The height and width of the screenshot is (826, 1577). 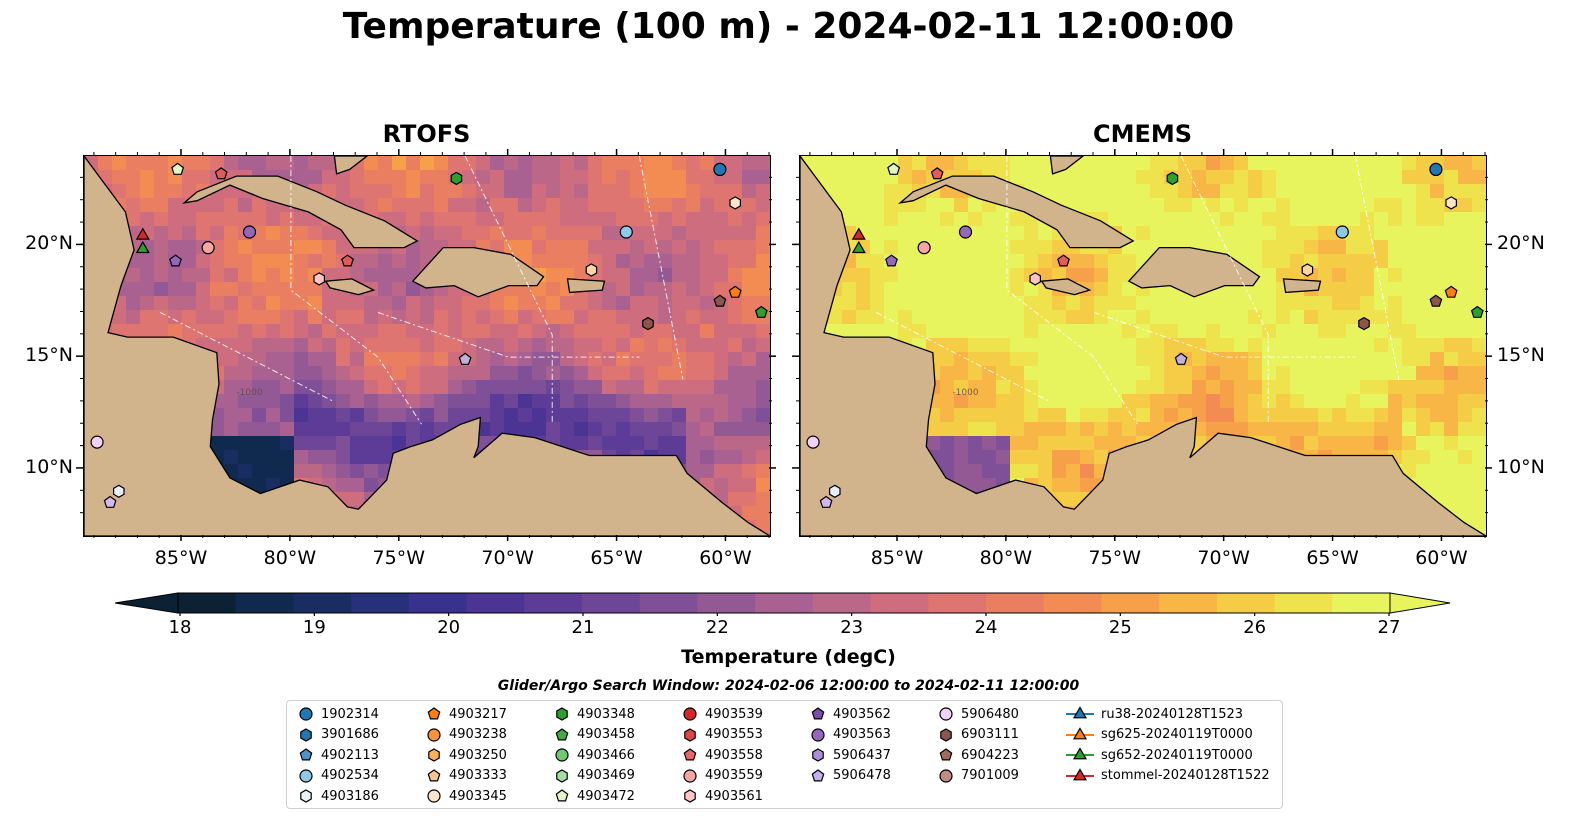 I want to click on axis-tick-label: 80°W, so click(x=290, y=558).